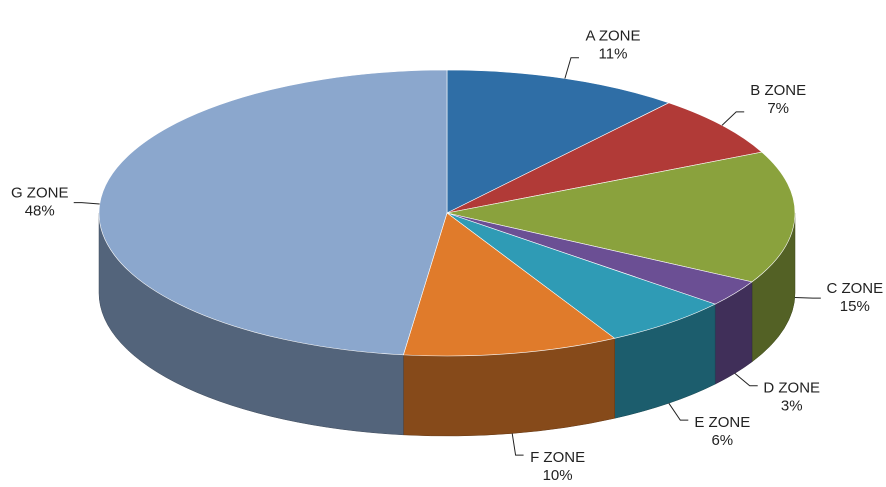 The width and height of the screenshot is (886, 487). I want to click on slice-label: E ZONE, so click(722, 422).